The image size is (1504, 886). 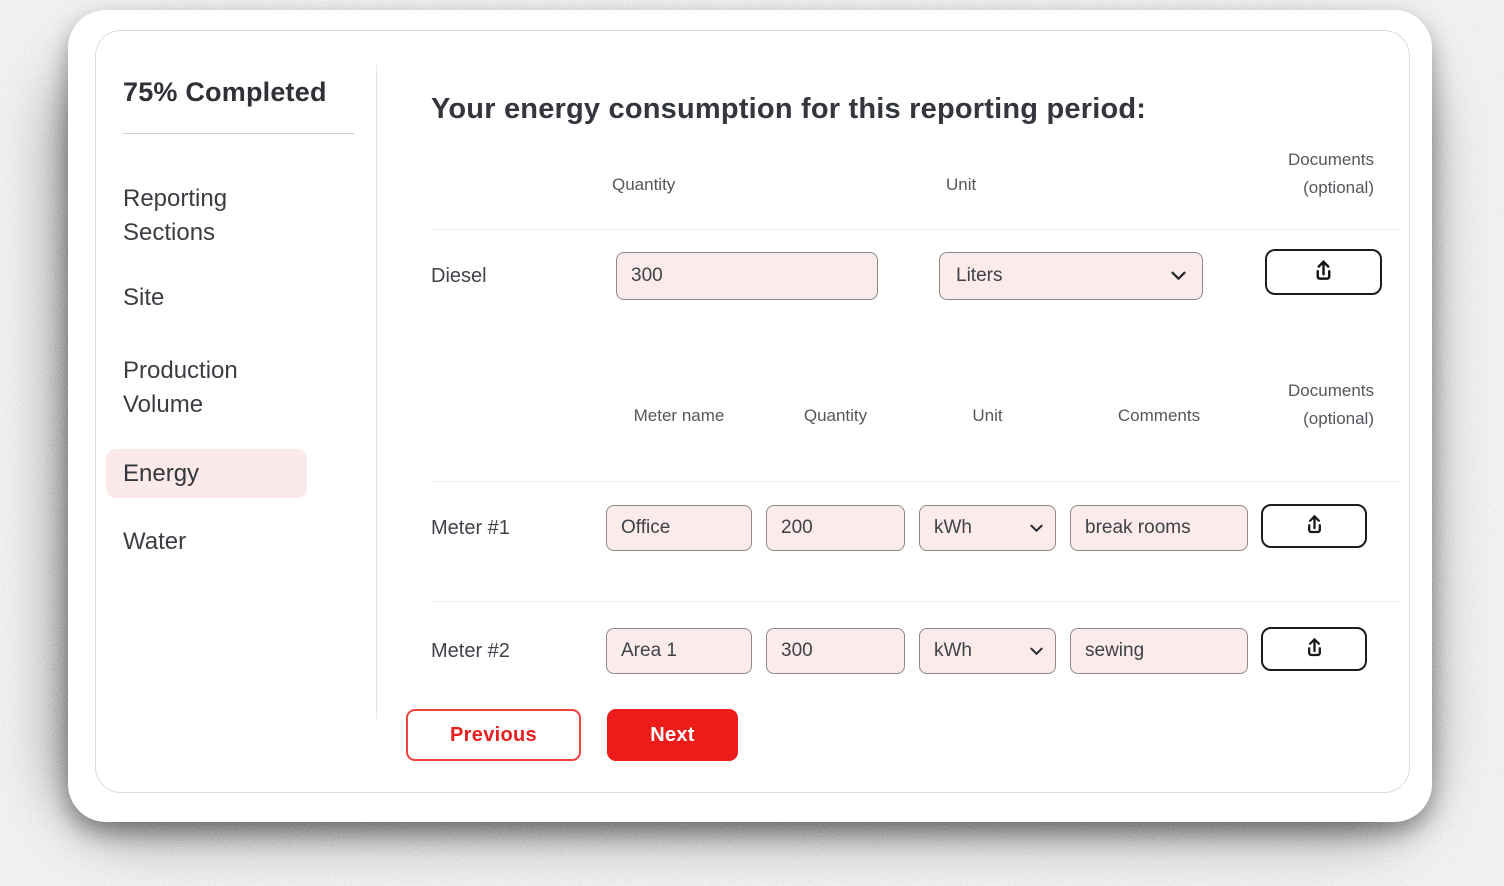 What do you see at coordinates (679, 528) in the screenshot?
I see `meter1-name-input` at bounding box center [679, 528].